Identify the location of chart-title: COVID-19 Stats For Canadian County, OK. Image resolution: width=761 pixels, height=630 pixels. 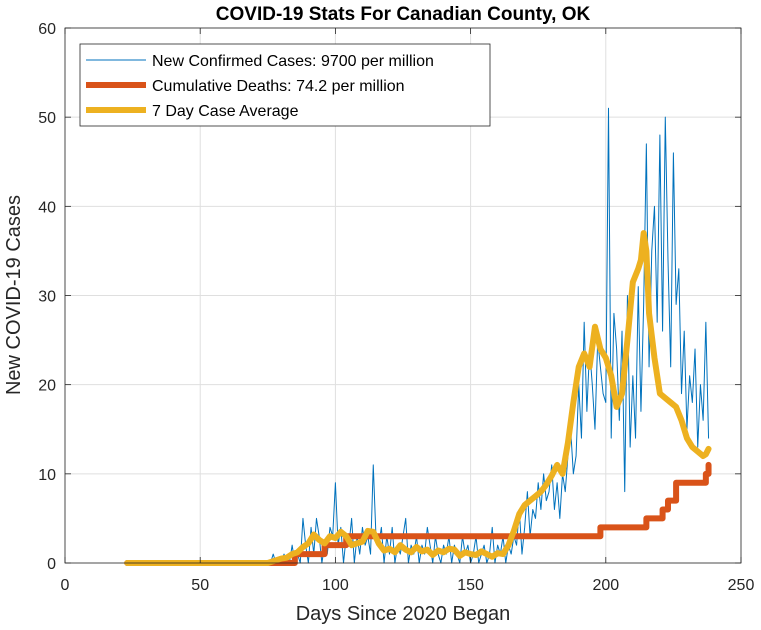
(403, 14).